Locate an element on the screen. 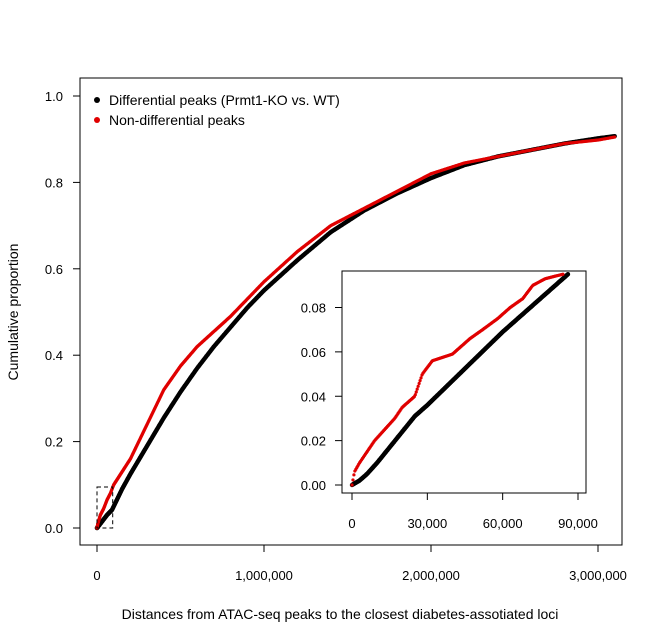  y-tick-label: 0.0 is located at coordinates (54, 528).